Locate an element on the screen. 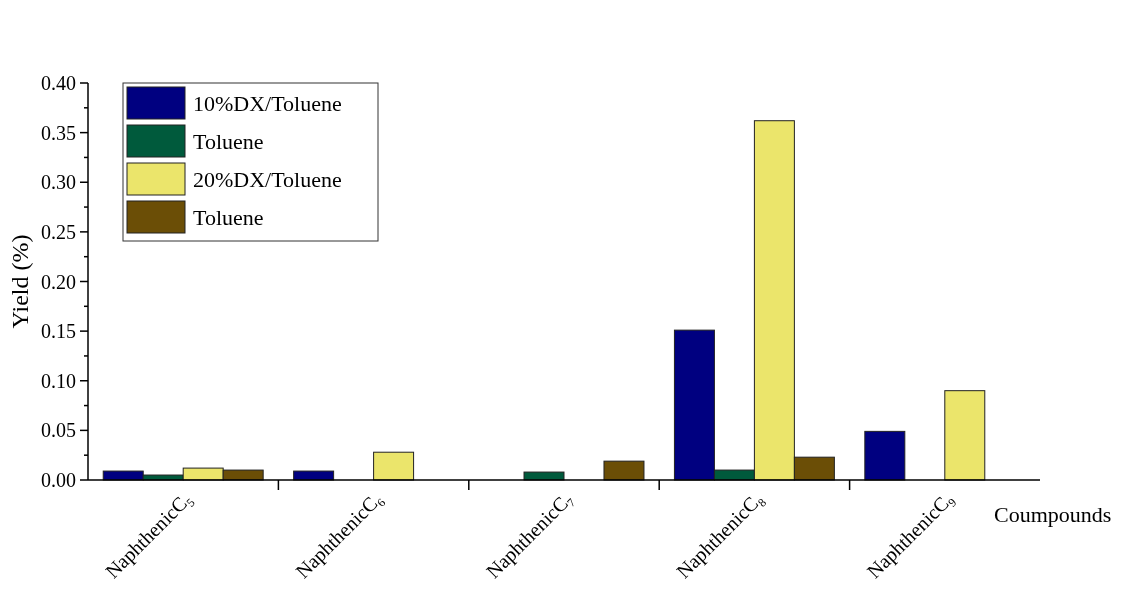 The height and width of the screenshot is (613, 1140). y-tick-label: 0.10 is located at coordinates (58, 380).